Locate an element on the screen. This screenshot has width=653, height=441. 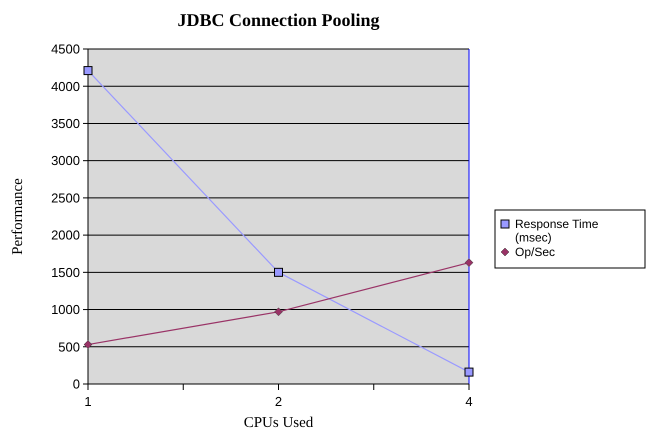
x-tick-label: 2 is located at coordinates (278, 401).